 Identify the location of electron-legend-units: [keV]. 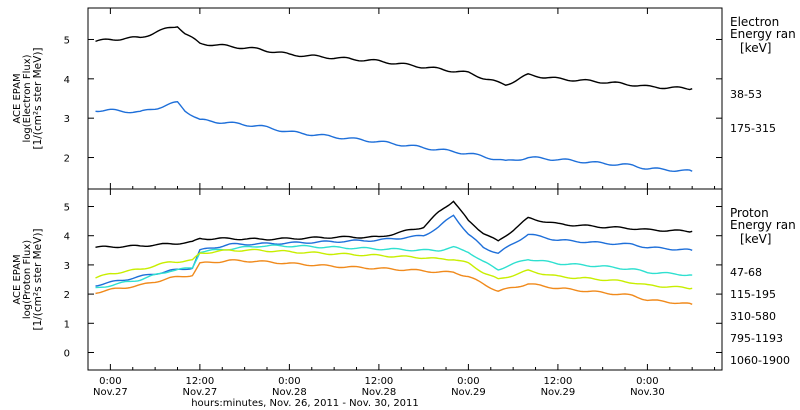
(755, 48).